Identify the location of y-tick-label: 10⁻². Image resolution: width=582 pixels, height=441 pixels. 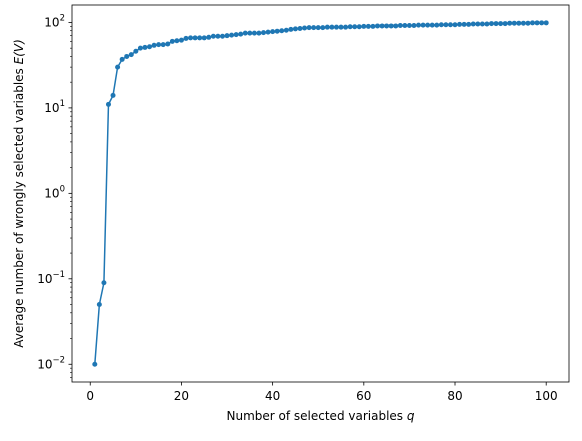
(51, 363).